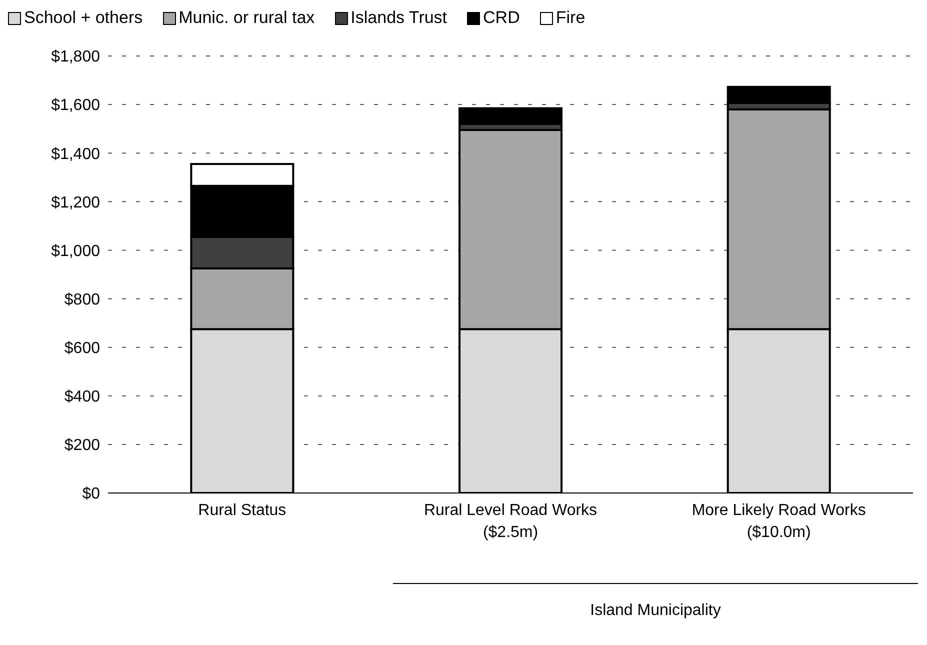 The image size is (927, 645). What do you see at coordinates (82, 445) in the screenshot?
I see `y-tick-label: $200` at bounding box center [82, 445].